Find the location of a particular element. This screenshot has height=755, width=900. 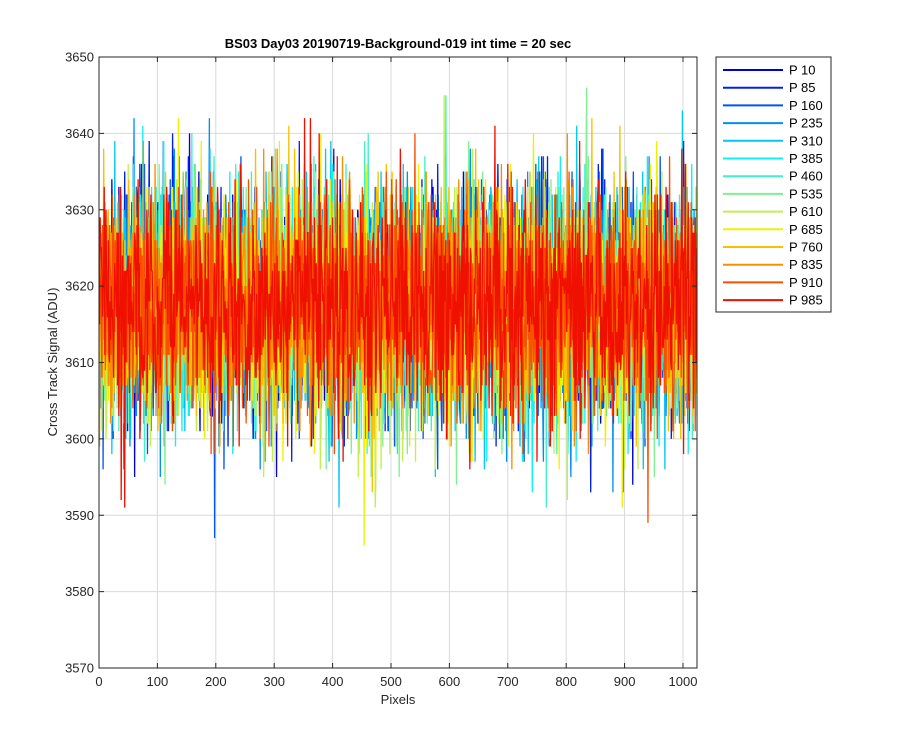

y-tick-label: 3650 is located at coordinates (79, 57).